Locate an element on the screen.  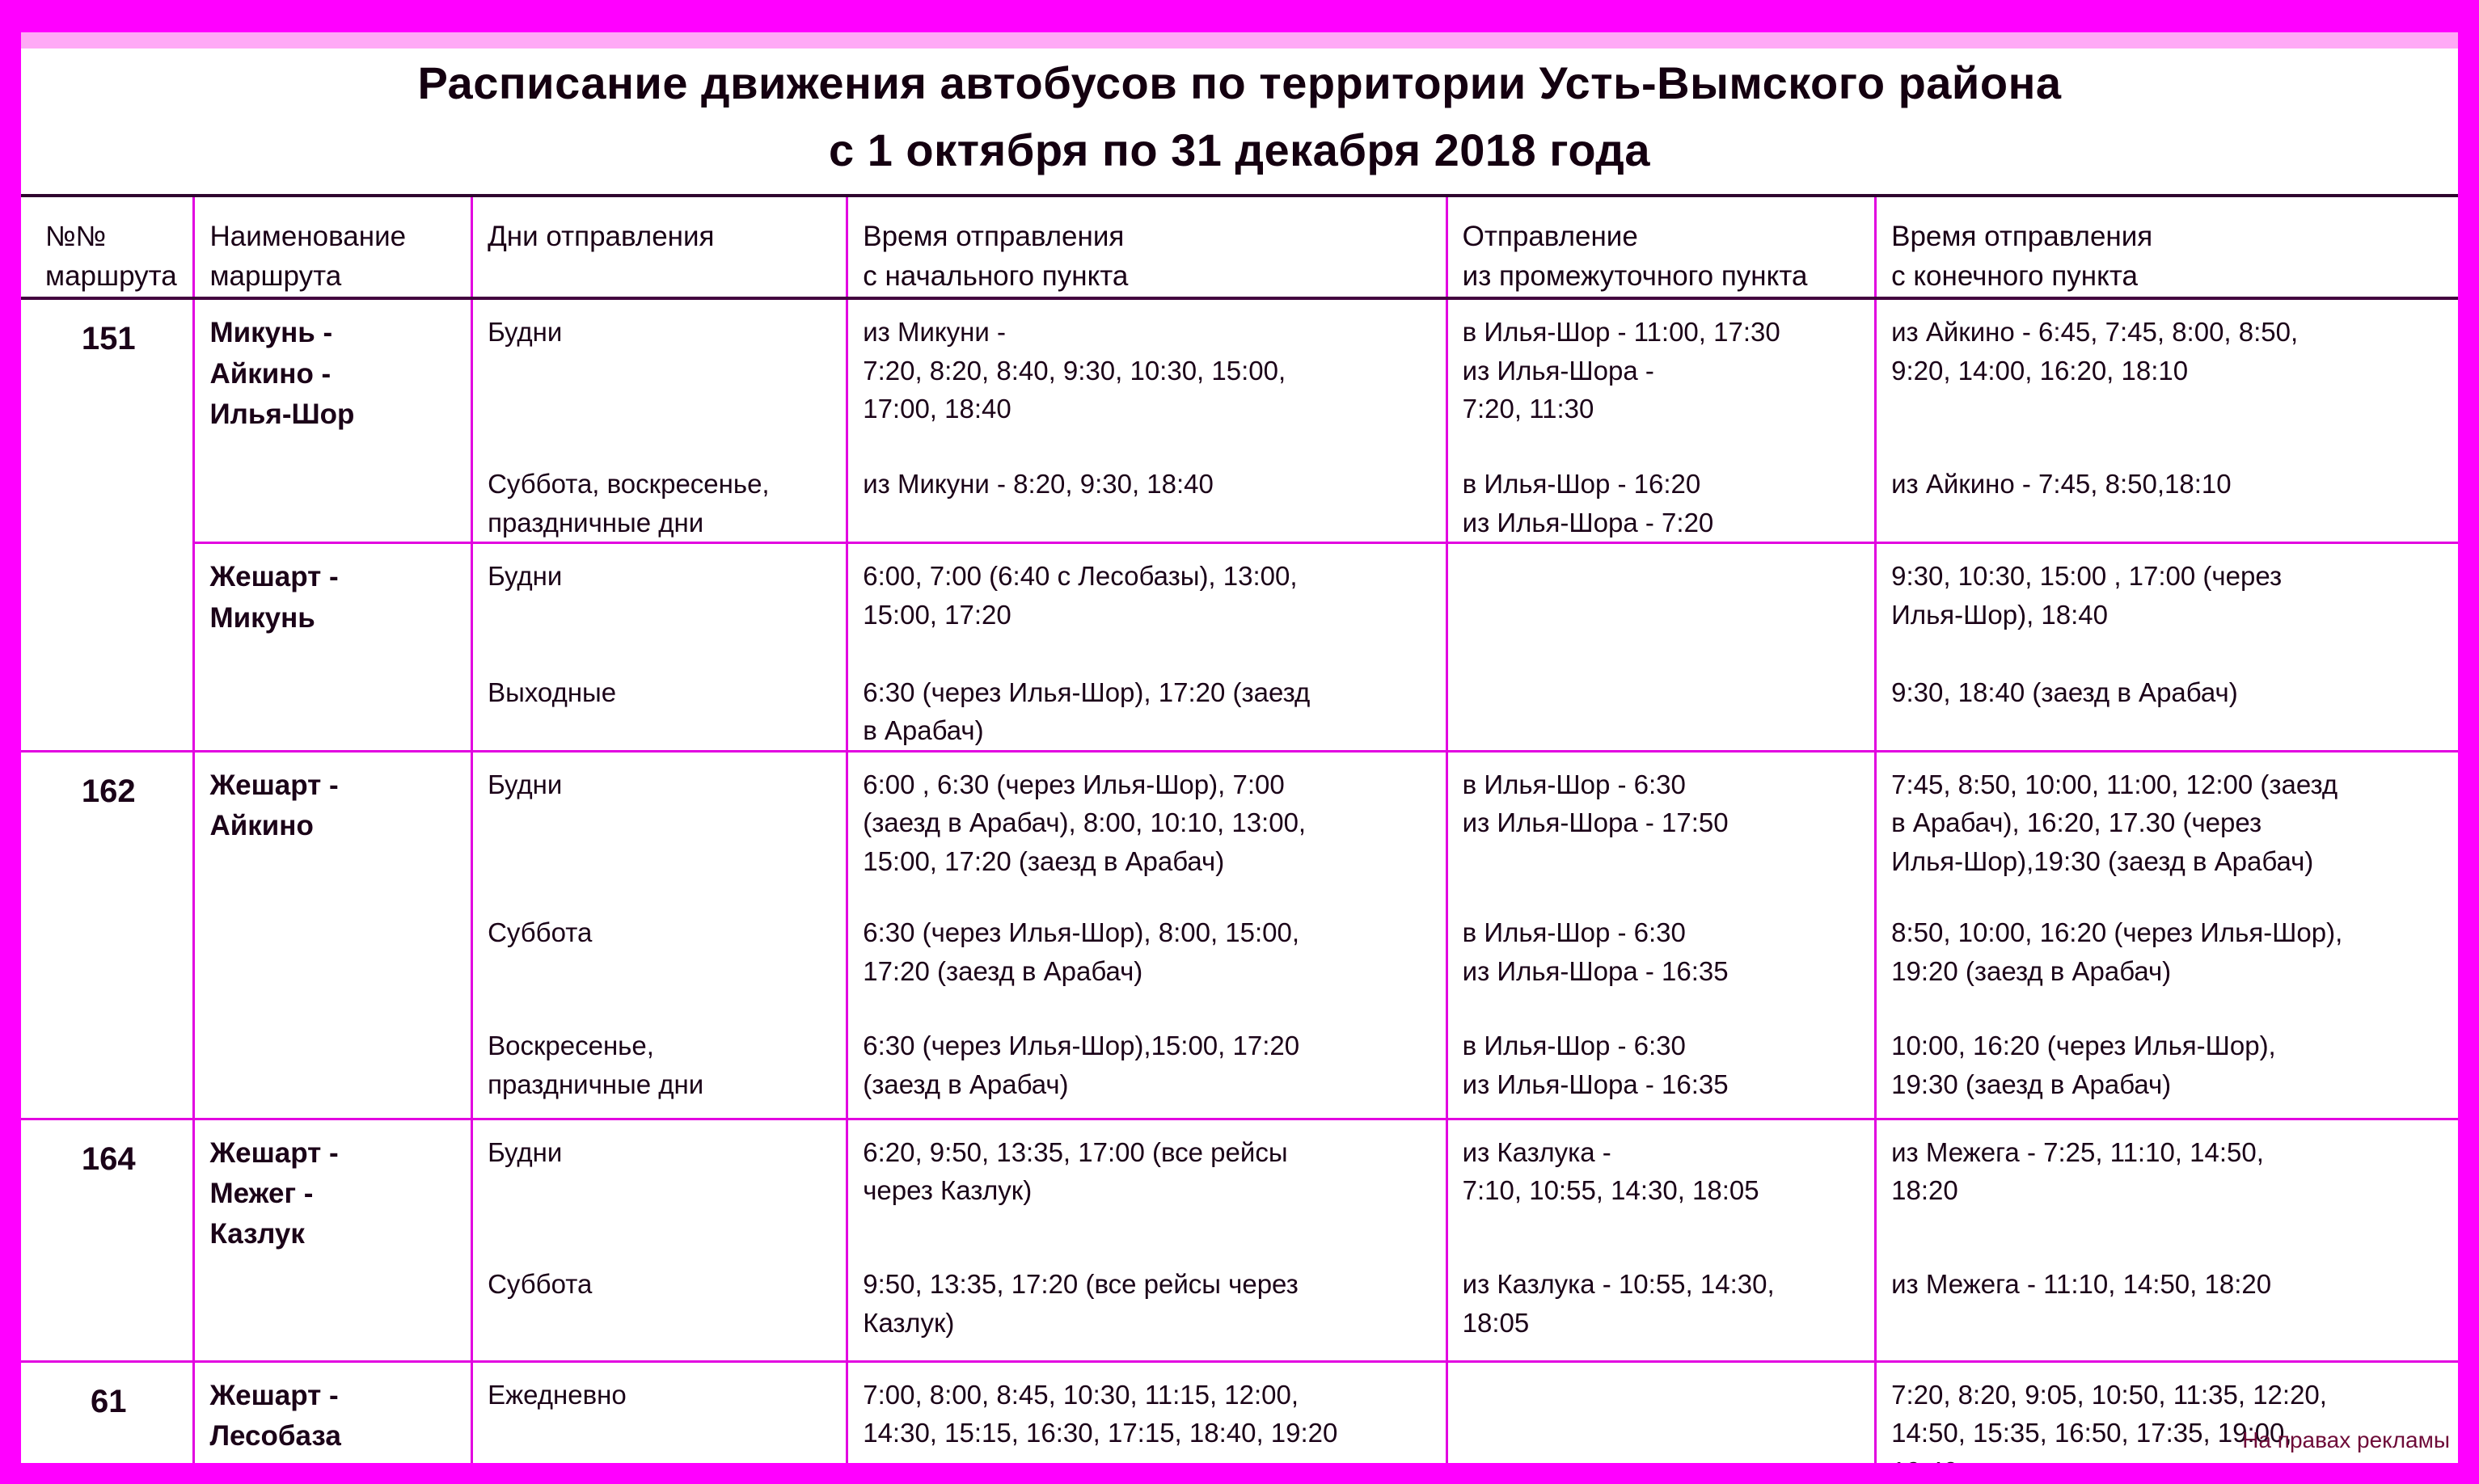
end-times: из Айкино - 7:45, 8:50,18:10 is located at coordinates (2166, 497).